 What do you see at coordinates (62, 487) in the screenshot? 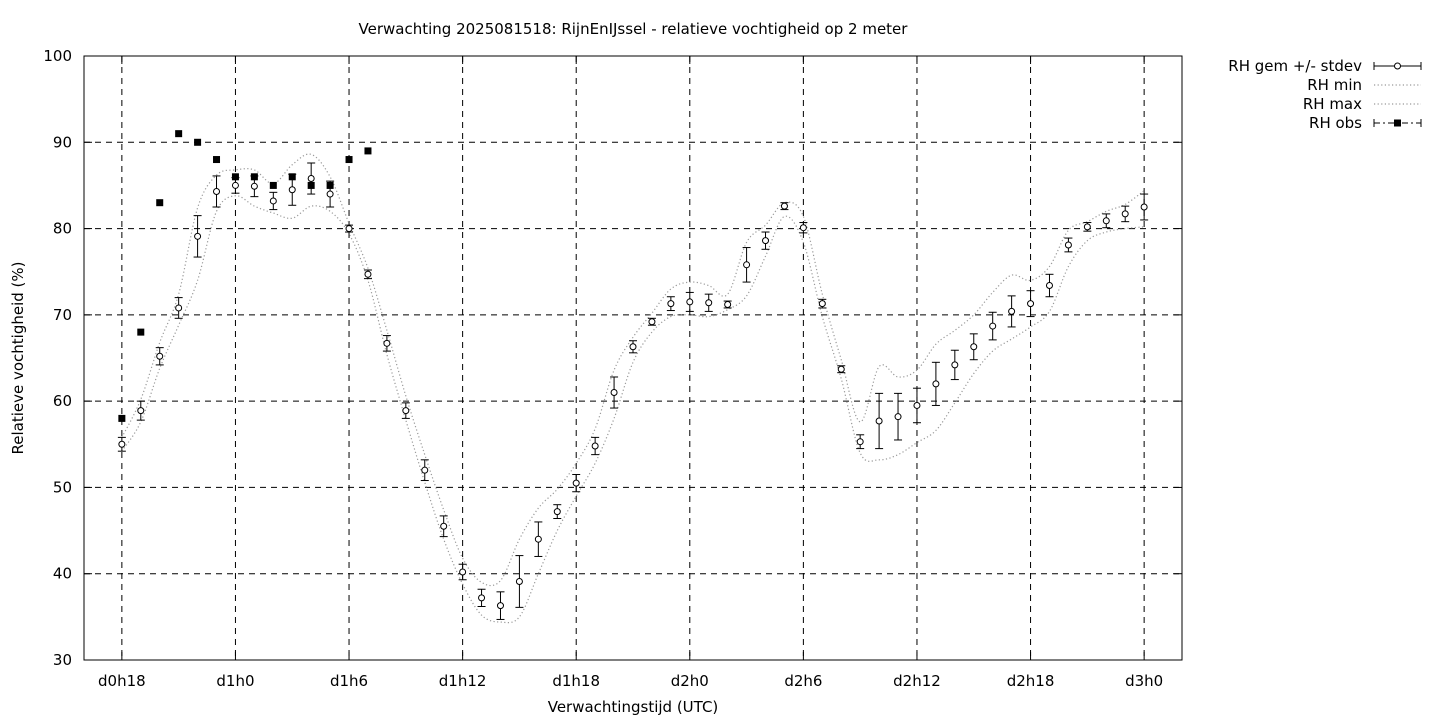
I see `y-tick-label: 50` at bounding box center [62, 487].